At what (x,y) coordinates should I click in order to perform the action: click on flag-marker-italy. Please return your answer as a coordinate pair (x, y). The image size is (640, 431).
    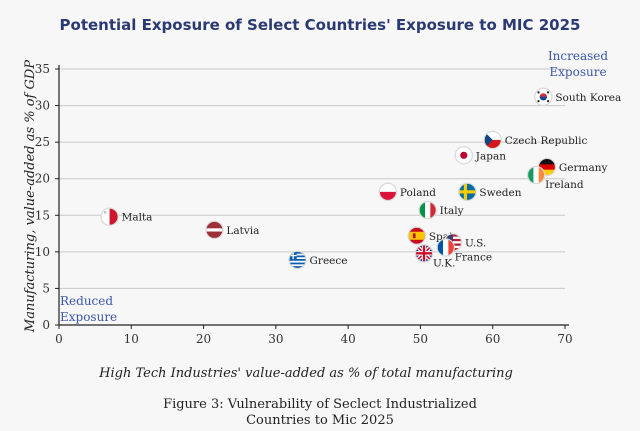
    Looking at the image, I should click on (427, 210).